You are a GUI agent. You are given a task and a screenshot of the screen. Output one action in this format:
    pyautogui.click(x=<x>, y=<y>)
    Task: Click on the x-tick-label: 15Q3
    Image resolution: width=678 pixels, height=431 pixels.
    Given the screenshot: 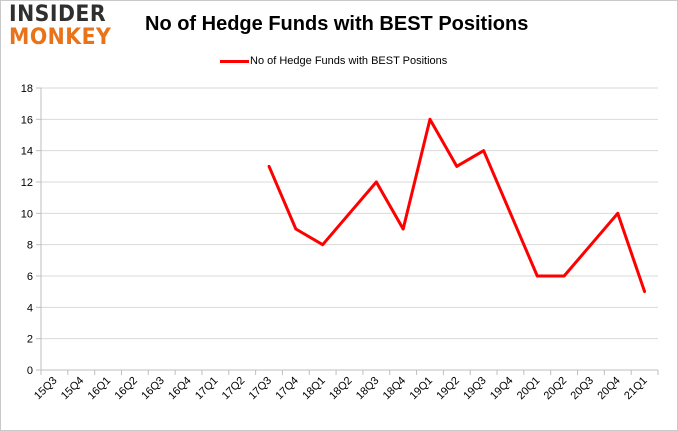 What is the action you would take?
    pyautogui.click(x=46, y=389)
    